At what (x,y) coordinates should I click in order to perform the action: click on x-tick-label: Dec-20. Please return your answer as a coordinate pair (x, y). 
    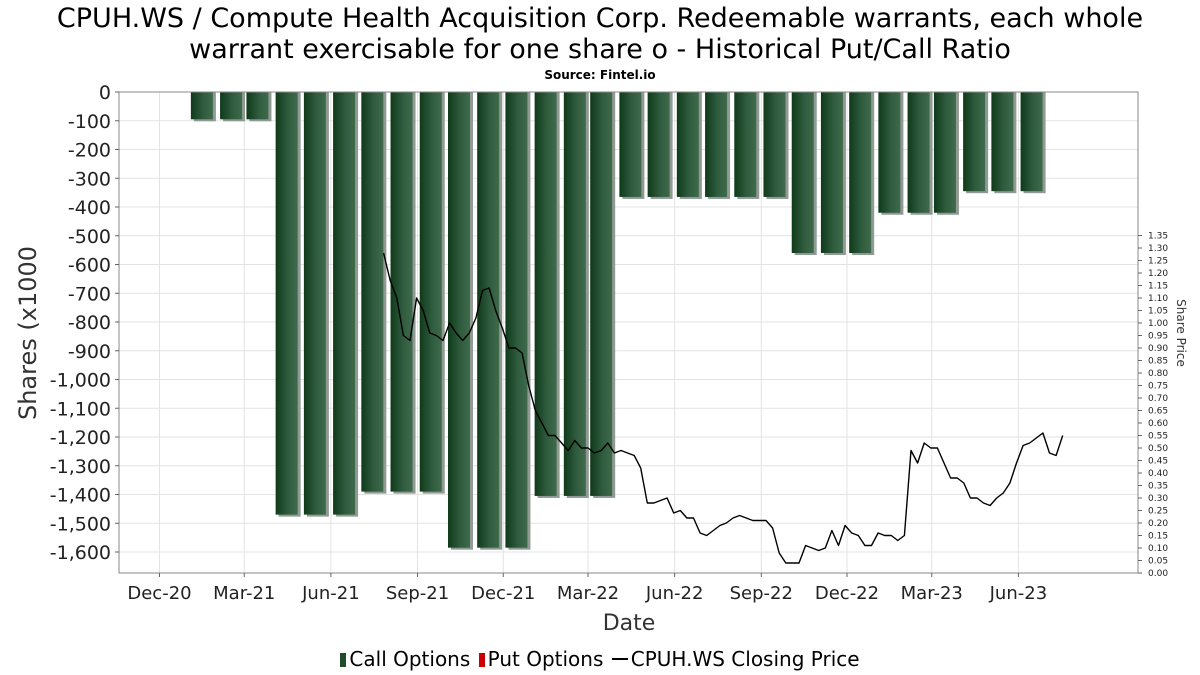
    Looking at the image, I should click on (159, 593).